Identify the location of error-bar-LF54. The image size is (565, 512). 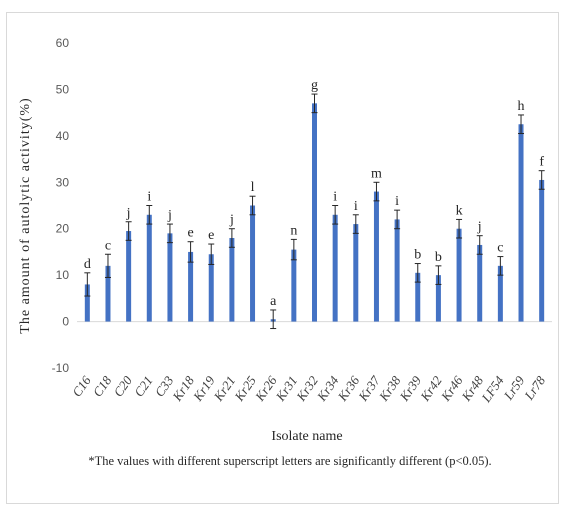
(500, 266).